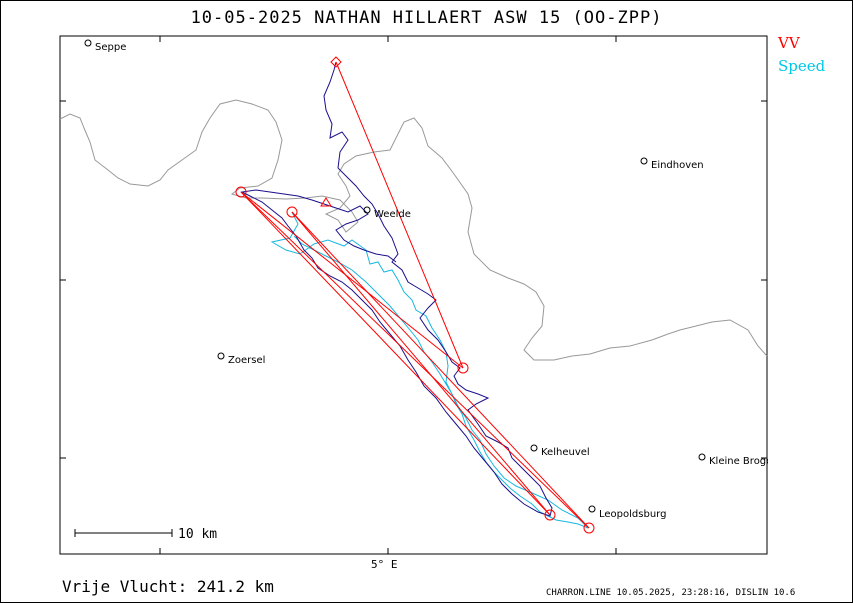  Describe the element at coordinates (742, 461) in the screenshot. I see `place-label-kleine-brogel: Kleine Brogel` at that location.